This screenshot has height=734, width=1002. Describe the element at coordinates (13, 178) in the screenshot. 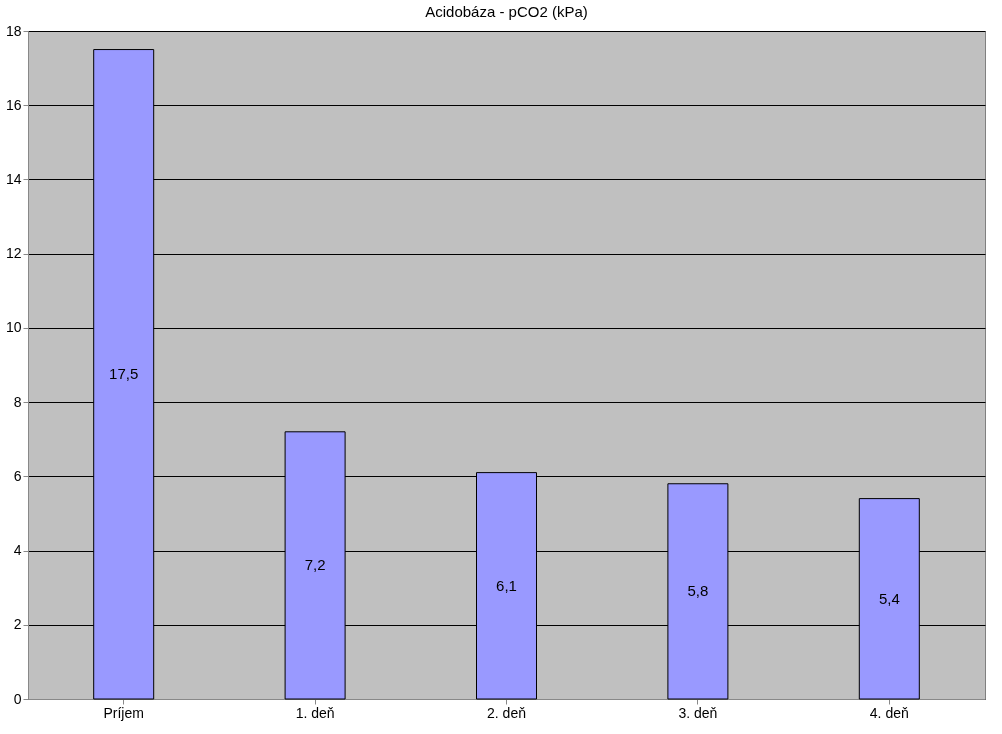

I see `y-tick-label: 14` at that location.